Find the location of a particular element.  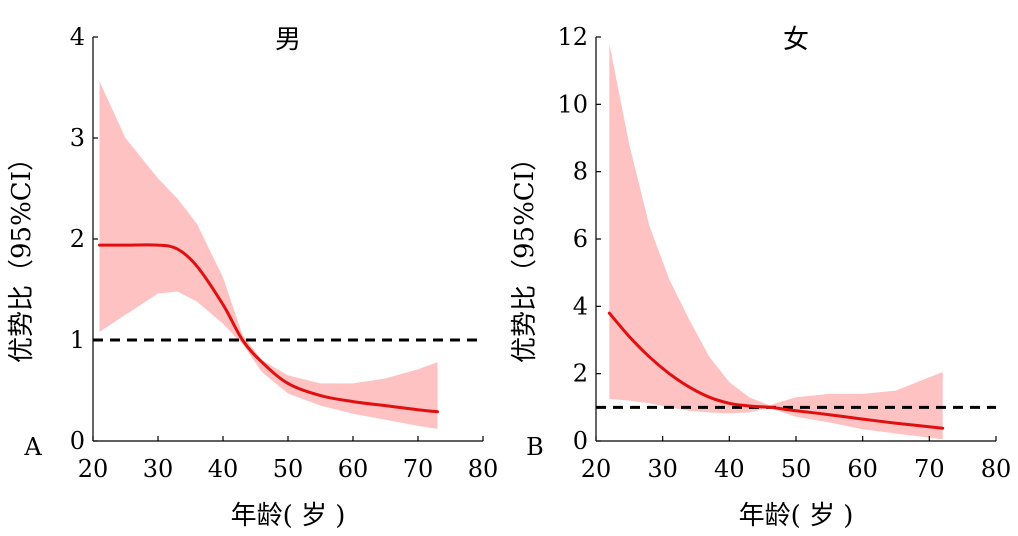

y-tick-label: 10 is located at coordinates (572, 104).